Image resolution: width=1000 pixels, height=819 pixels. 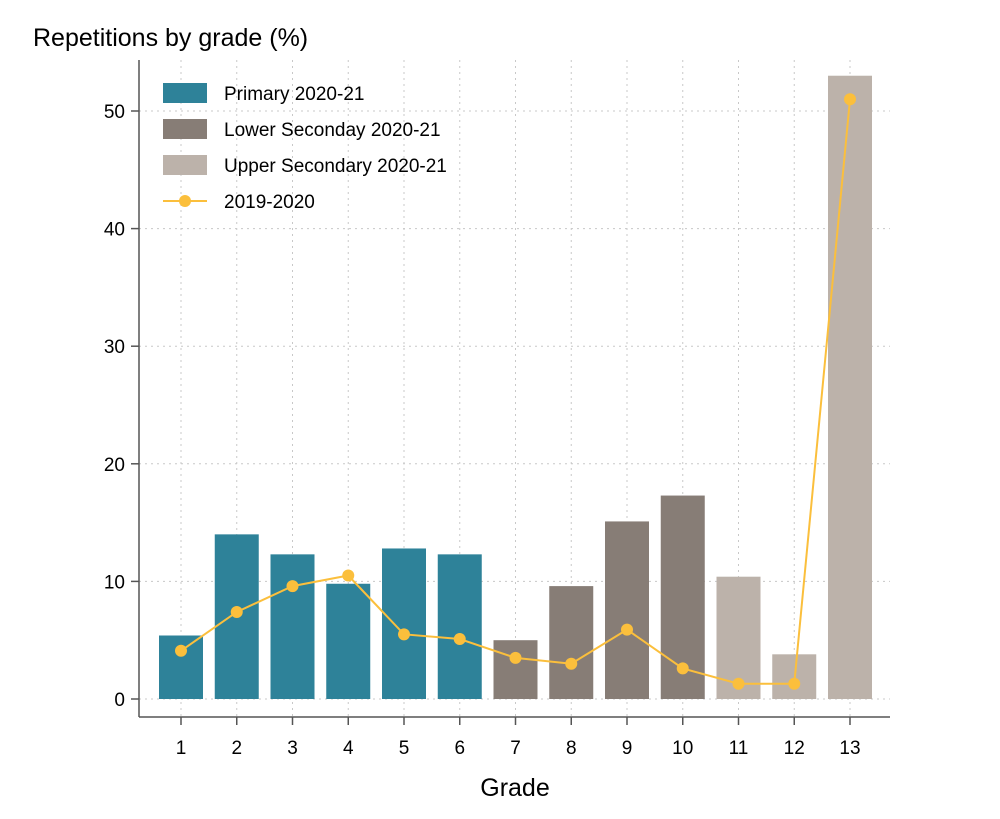 What do you see at coordinates (114, 582) in the screenshot?
I see `y-tick-label-10: 10` at bounding box center [114, 582].